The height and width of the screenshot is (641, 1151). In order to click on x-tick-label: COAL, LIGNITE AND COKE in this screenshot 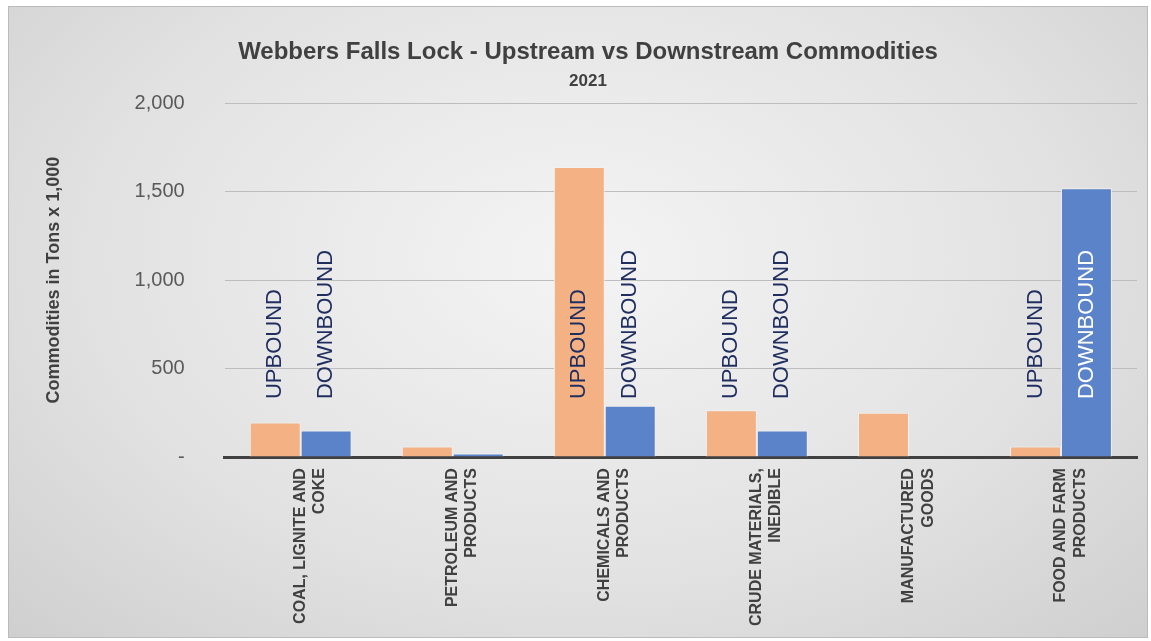, I will do `click(309, 545)`.